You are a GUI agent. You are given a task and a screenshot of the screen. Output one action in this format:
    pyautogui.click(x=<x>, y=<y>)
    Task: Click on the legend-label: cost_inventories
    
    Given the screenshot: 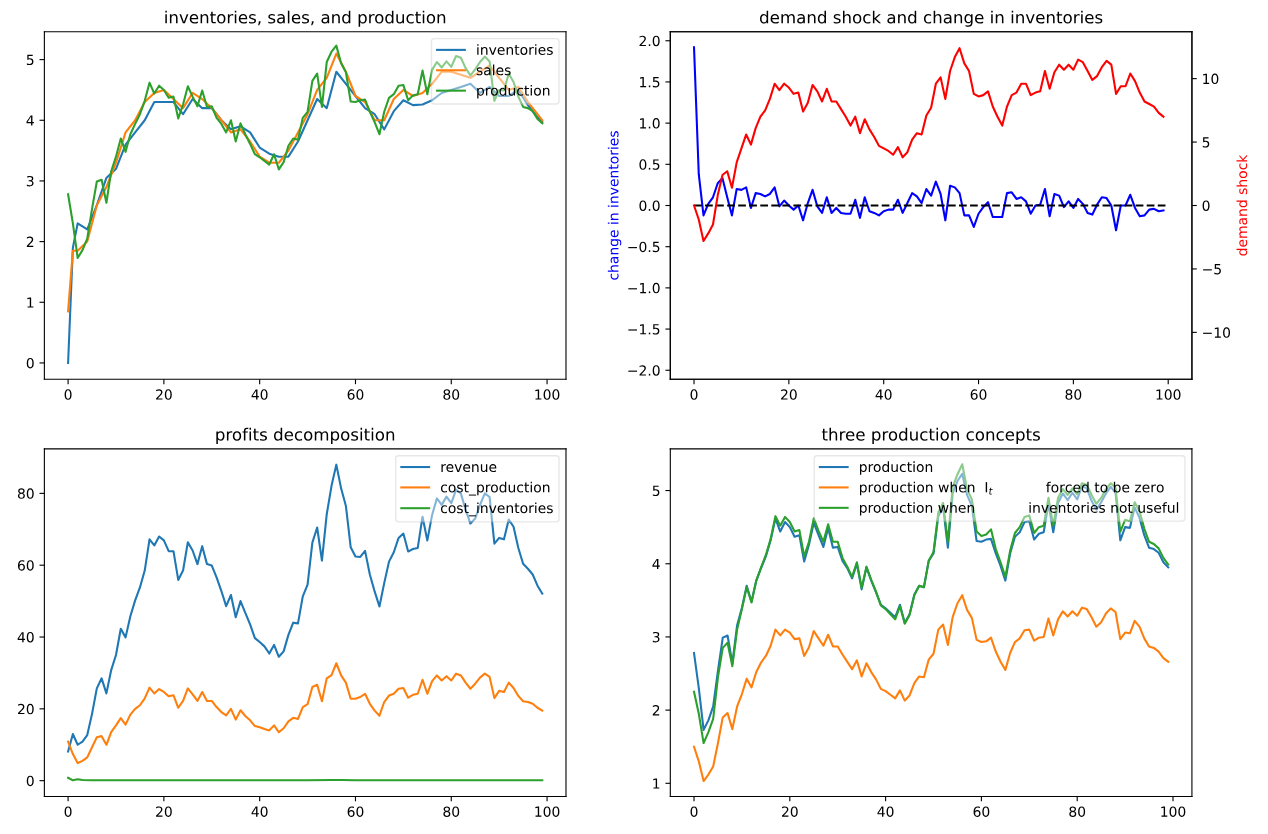 What is the action you would take?
    pyautogui.click(x=496, y=509)
    